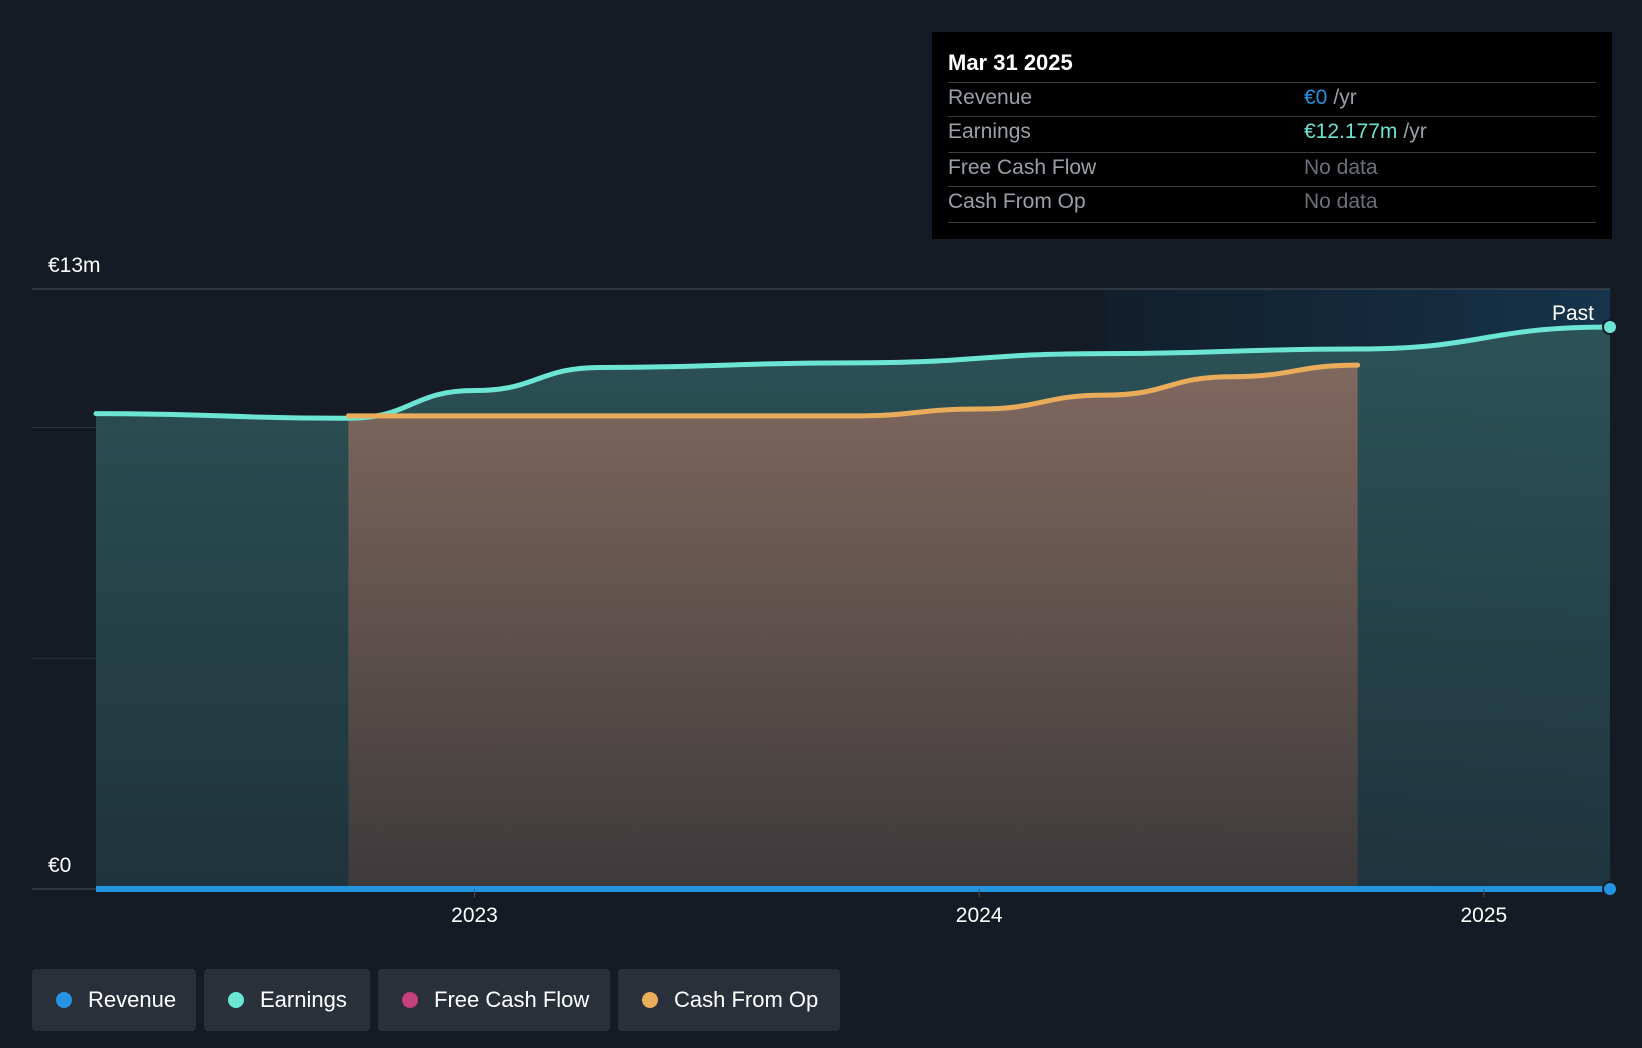  I want to click on legend-item-cash-from-op: Cash From Op, so click(729, 1000).